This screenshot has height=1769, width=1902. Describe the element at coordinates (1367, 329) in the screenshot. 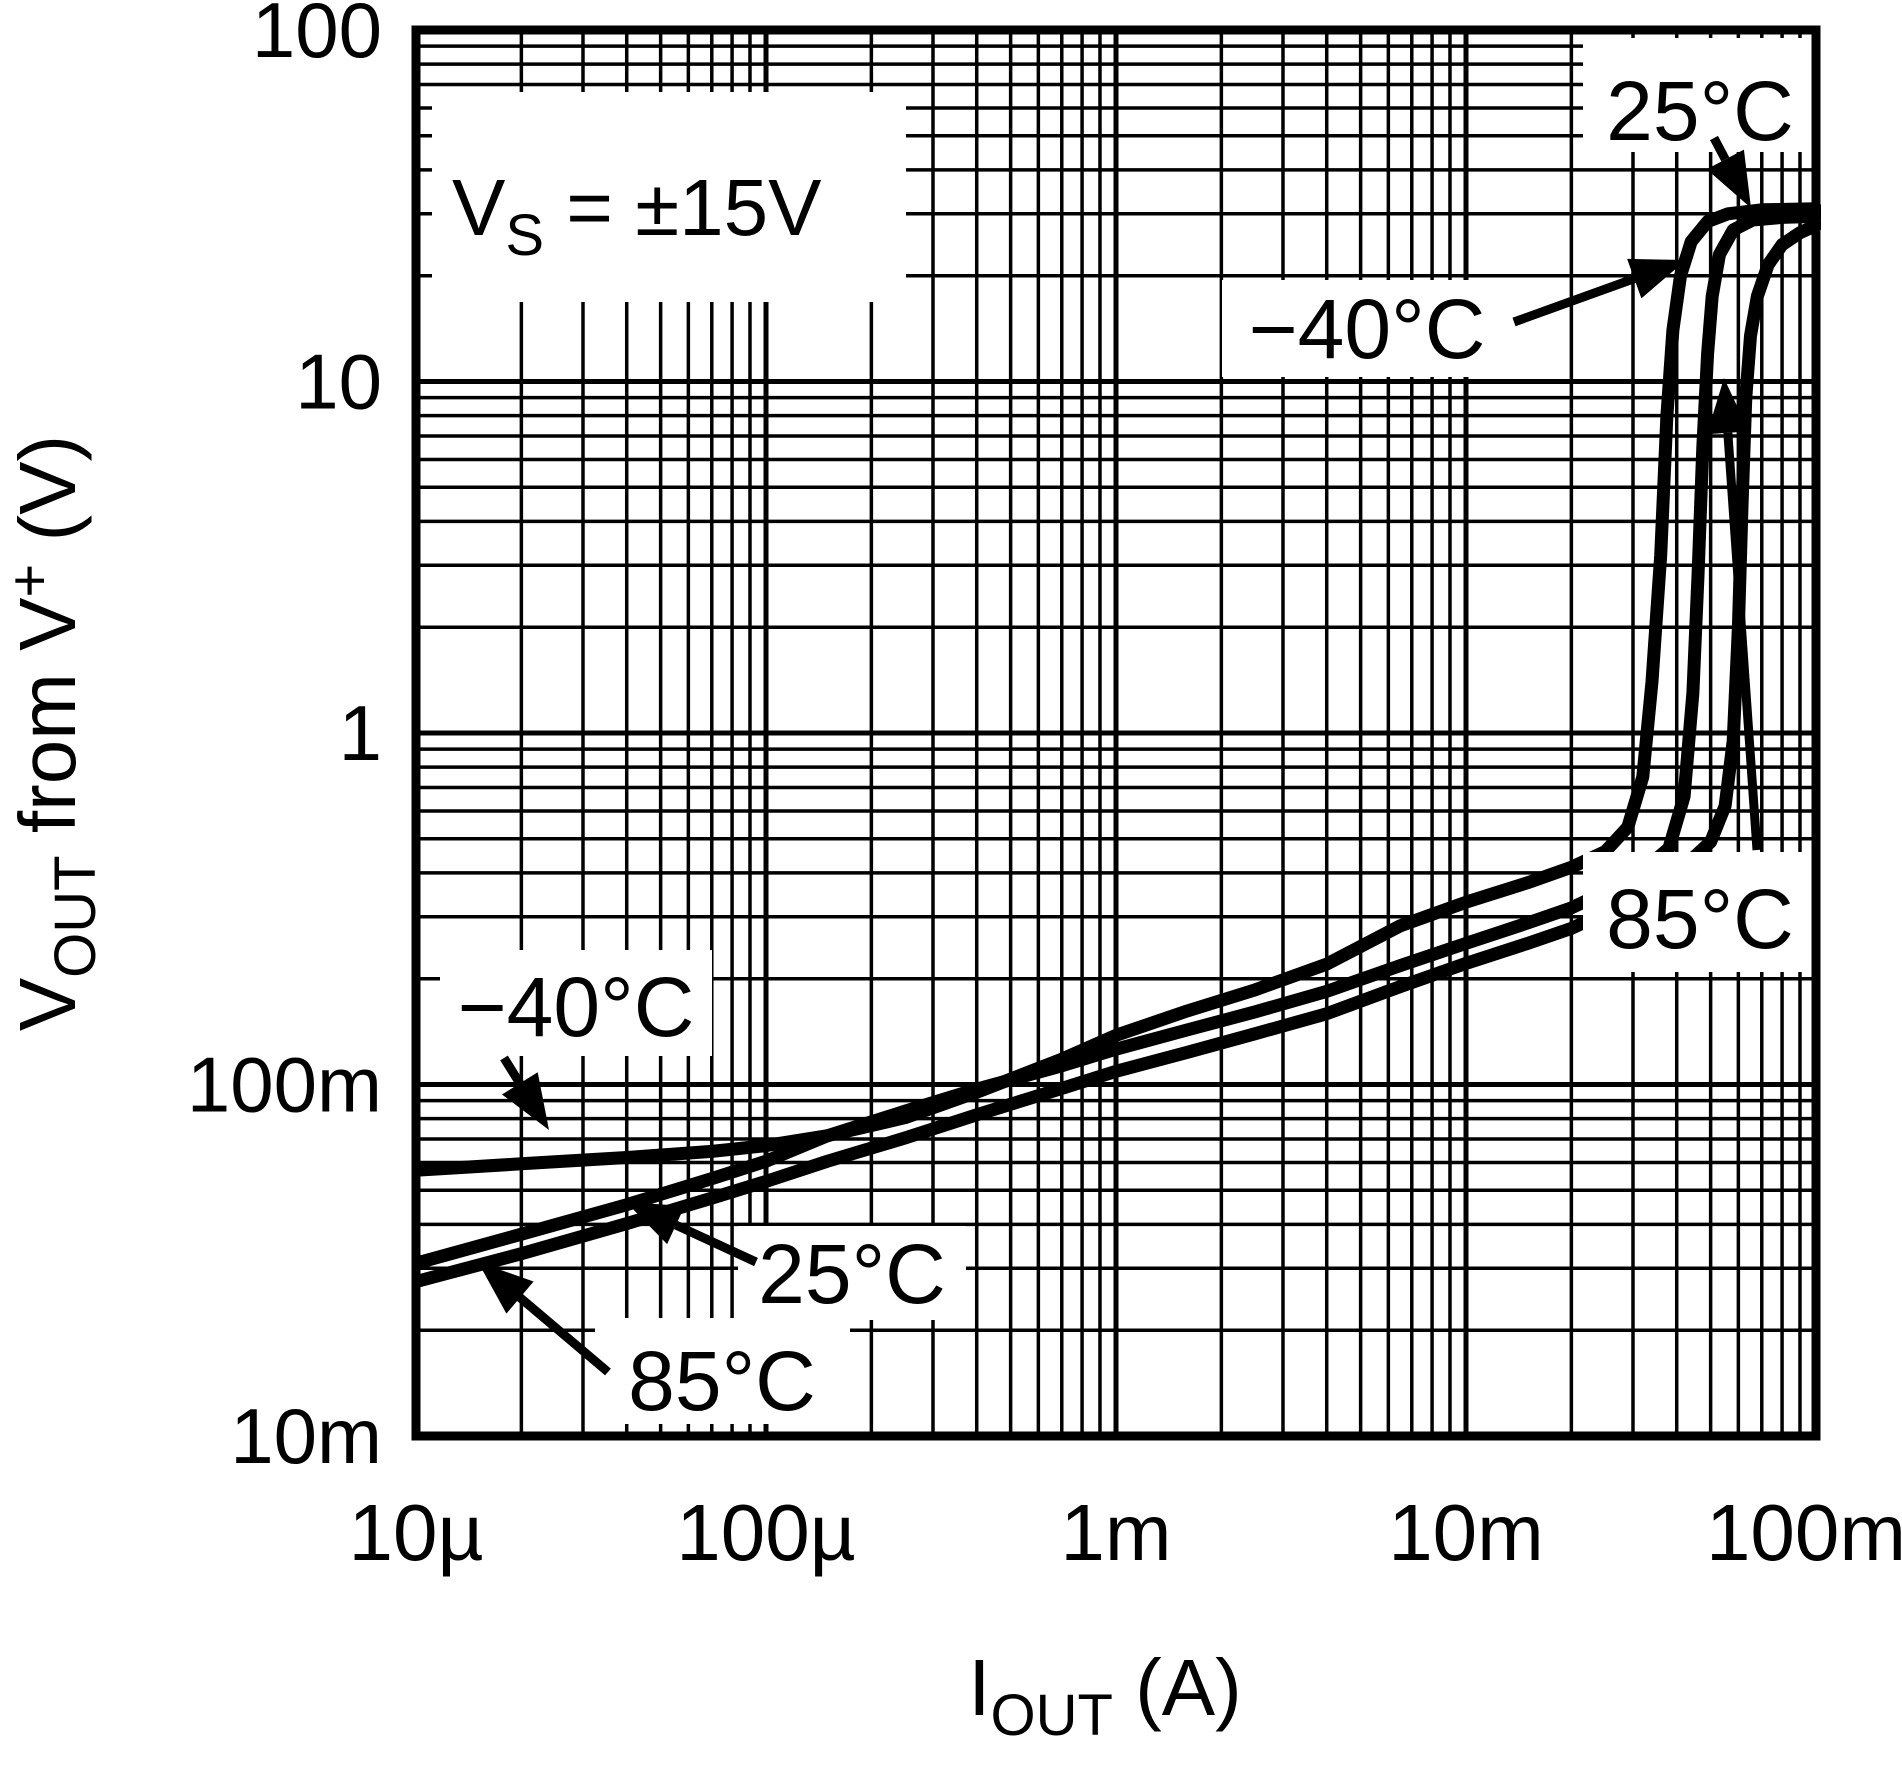

I see `annotation-minus40c-right: −40°C` at that location.